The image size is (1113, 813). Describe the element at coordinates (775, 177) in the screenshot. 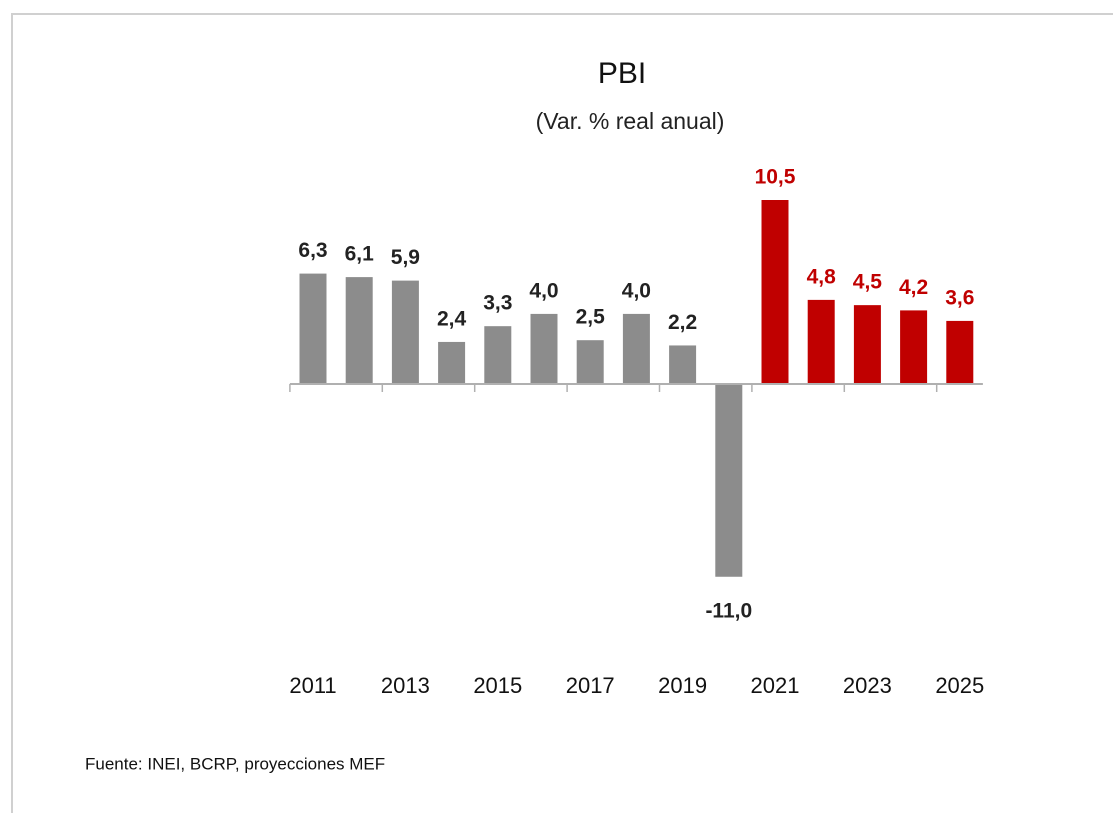

I see `value-label: 10,5` at that location.